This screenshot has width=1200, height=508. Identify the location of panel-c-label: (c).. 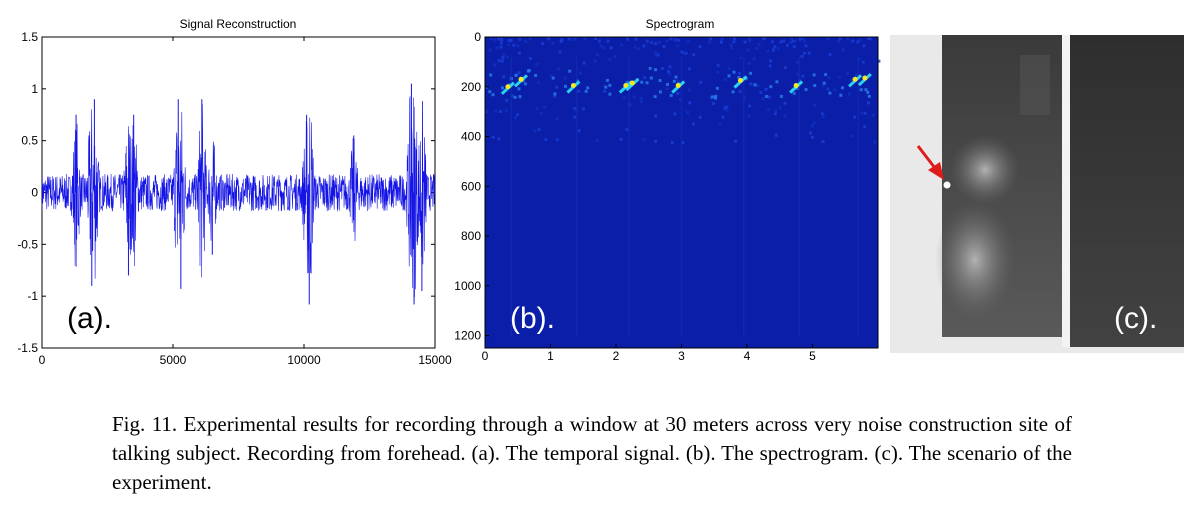
(1136, 318).